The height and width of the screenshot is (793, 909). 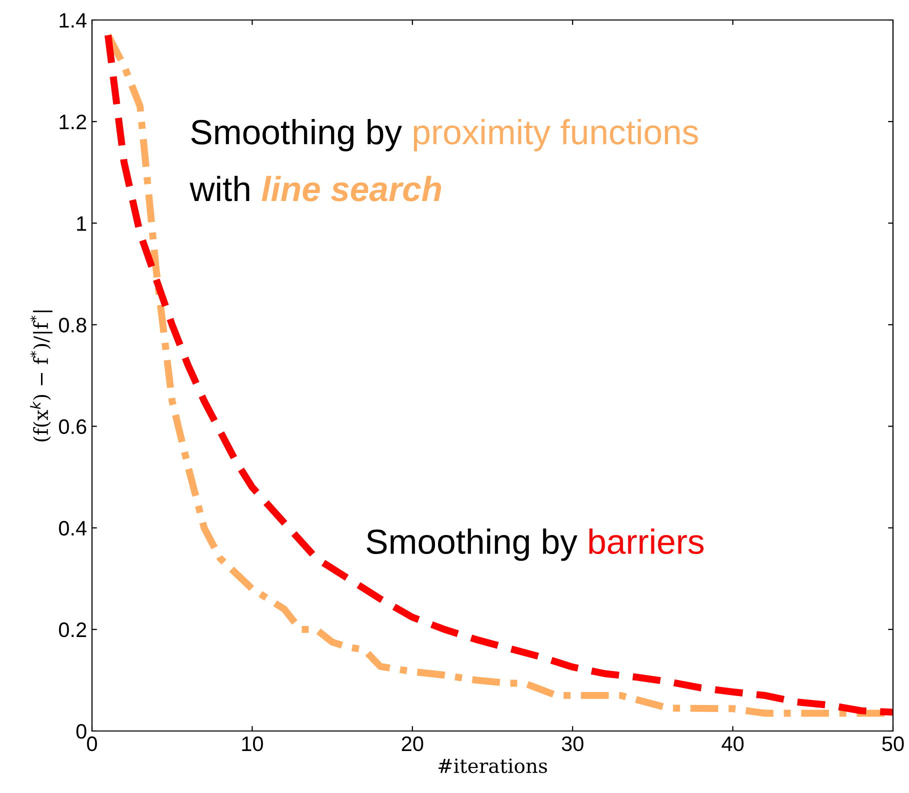 I want to click on y-tick-label: 1.2, so click(x=73, y=122).